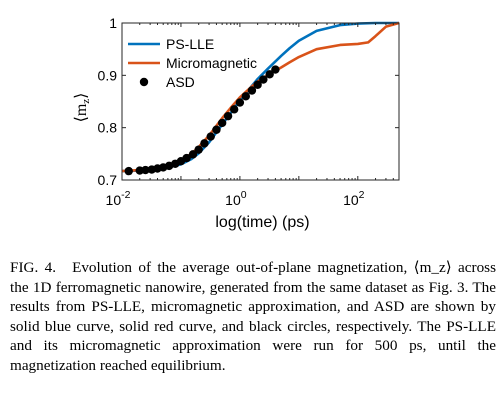  What do you see at coordinates (211, 63) in the screenshot?
I see `legend-label-micromagnetic: Micromagnetic` at bounding box center [211, 63].